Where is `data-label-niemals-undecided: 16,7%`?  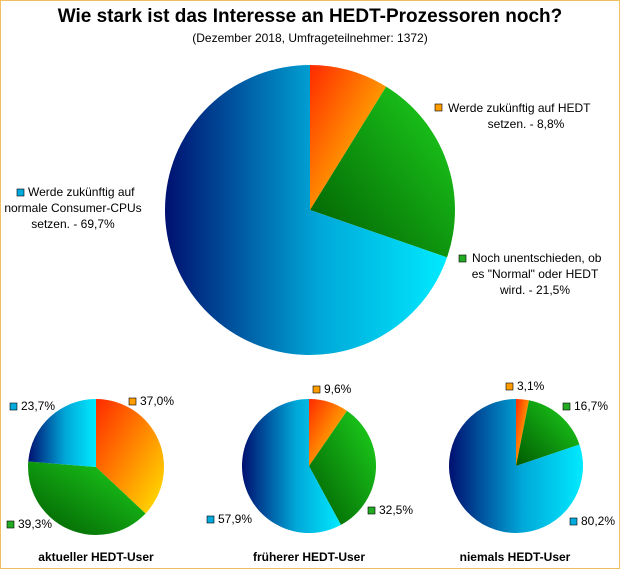
data-label-niemals-undecided: 16,7% is located at coordinates (591, 406).